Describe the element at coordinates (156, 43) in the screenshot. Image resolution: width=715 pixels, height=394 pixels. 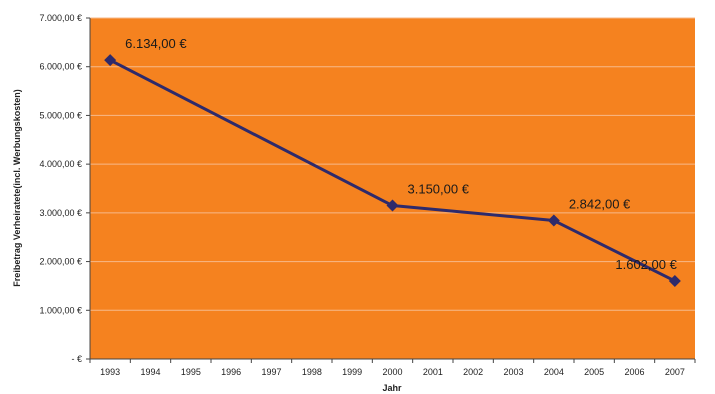
I see `data-label: 6.134,00 €` at that location.